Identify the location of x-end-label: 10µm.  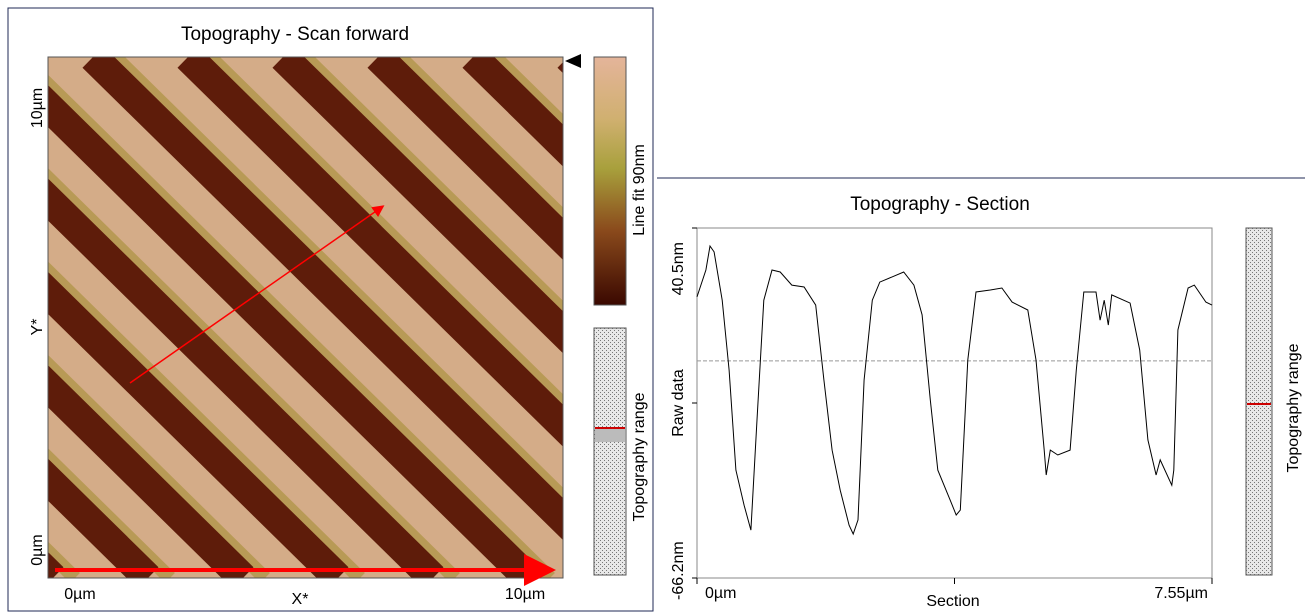
(525, 594).